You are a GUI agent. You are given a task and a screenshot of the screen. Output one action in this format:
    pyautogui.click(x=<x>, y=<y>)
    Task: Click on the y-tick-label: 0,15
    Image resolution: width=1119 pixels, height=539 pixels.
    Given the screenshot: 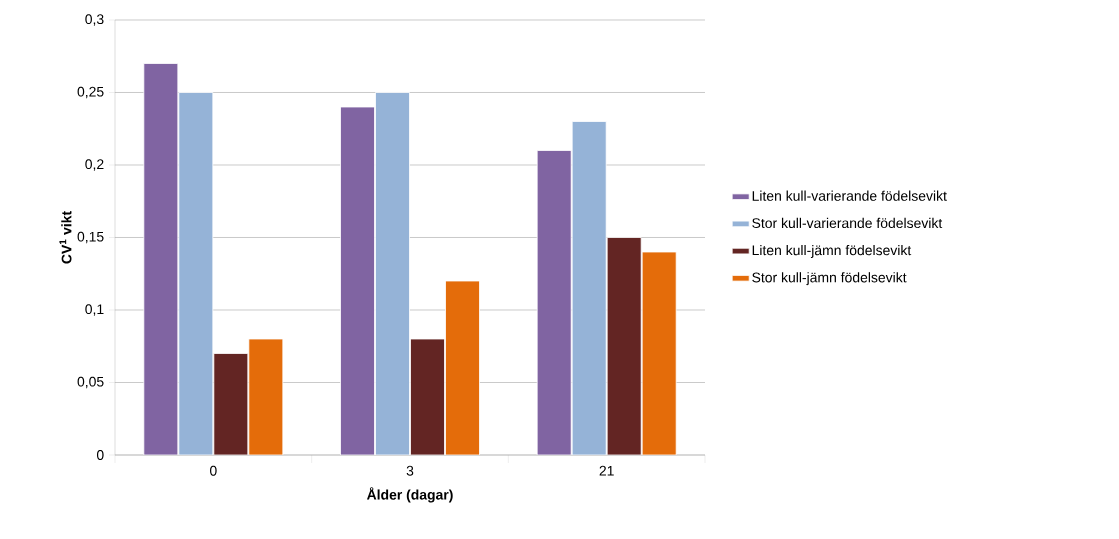 What is the action you would take?
    pyautogui.click(x=90, y=237)
    